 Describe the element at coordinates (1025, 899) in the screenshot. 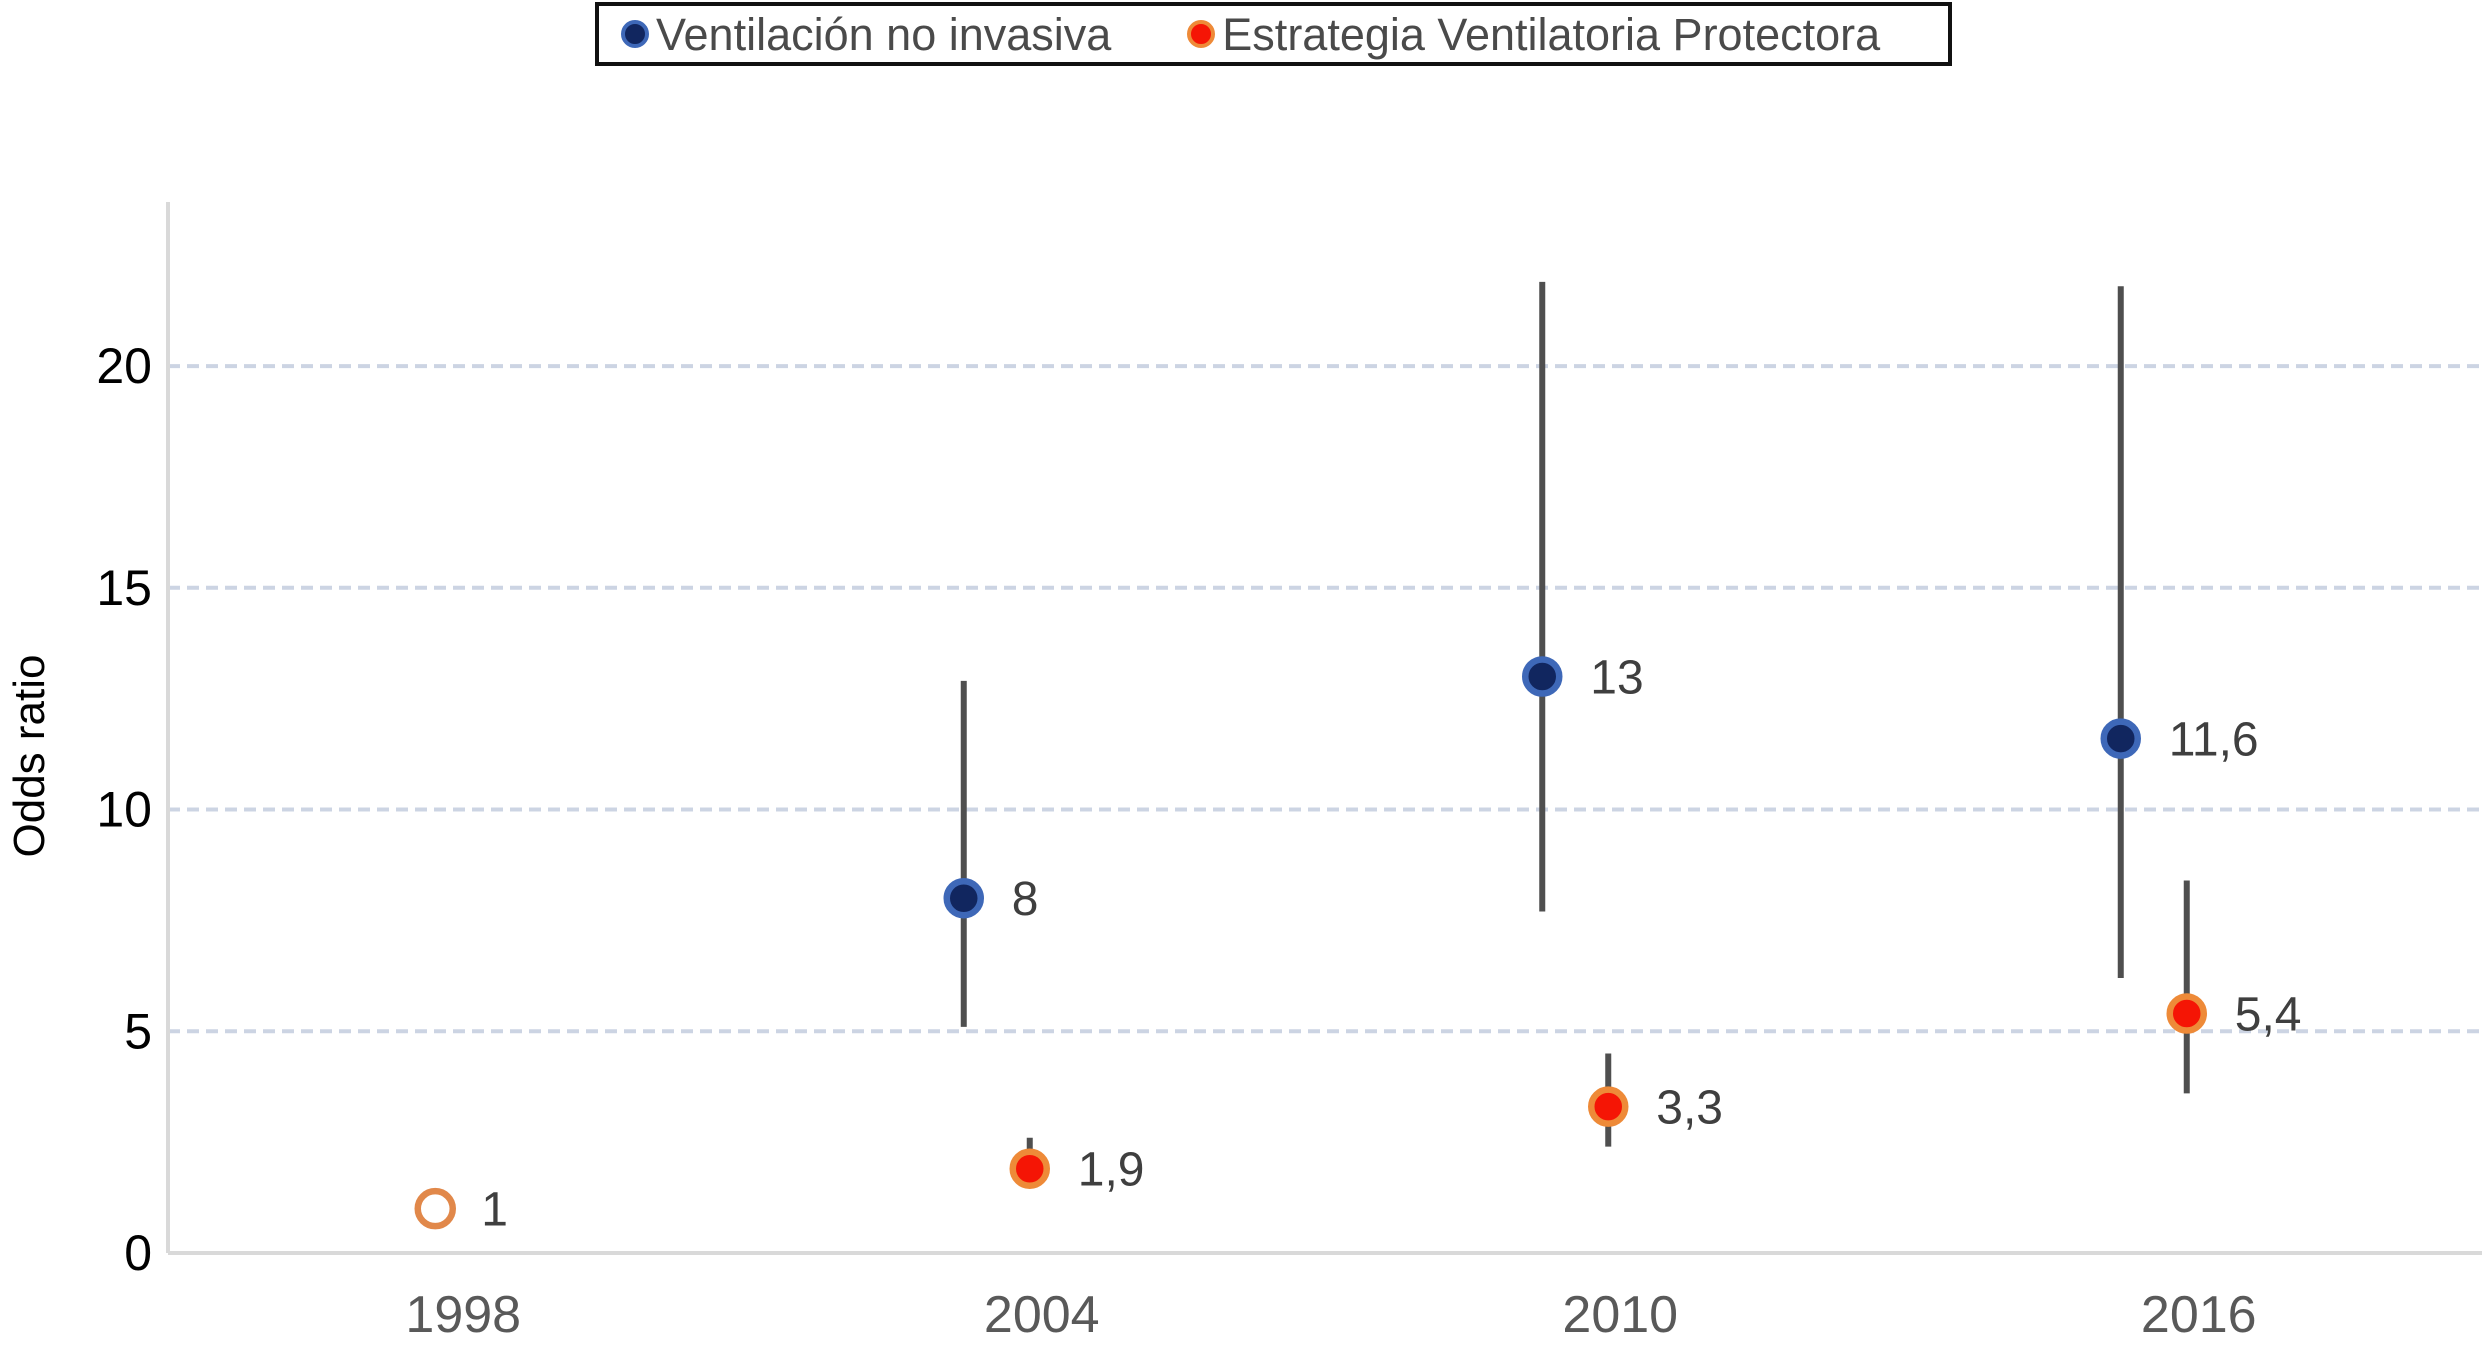

I see `value-label: 8` at that location.